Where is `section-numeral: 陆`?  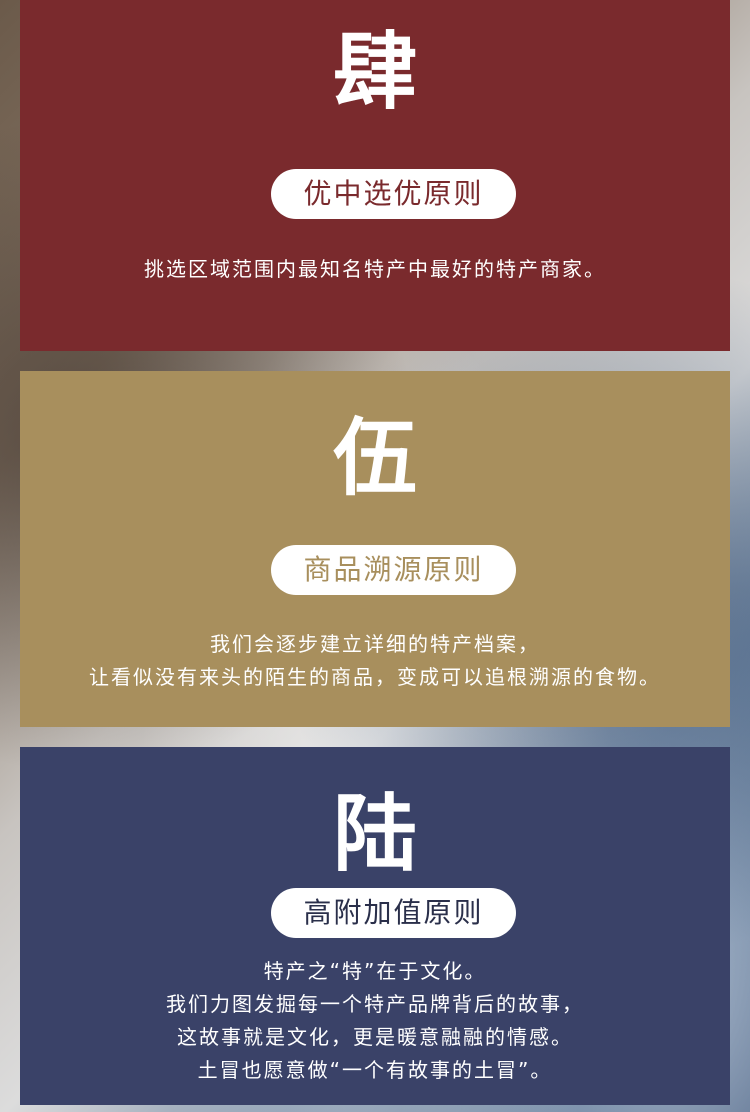
section-numeral: 陆 is located at coordinates (374, 833).